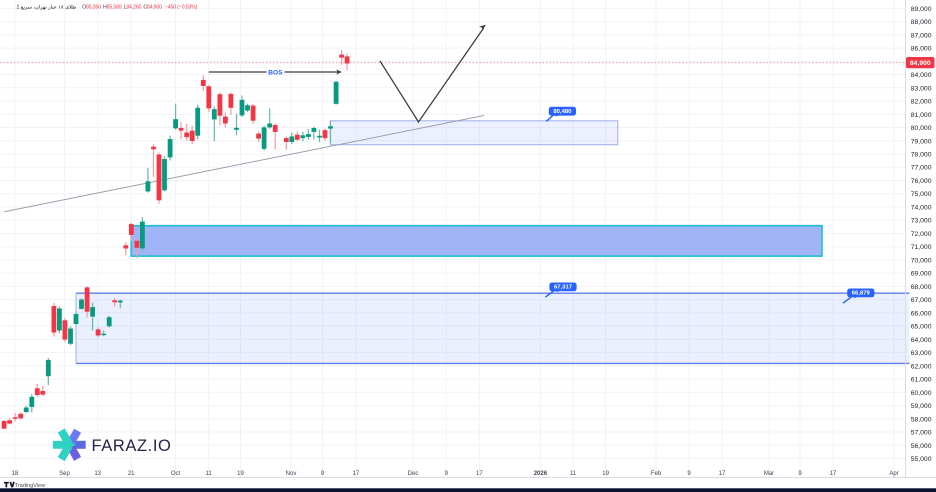 This screenshot has width=936, height=492. I want to click on svg-text: 69,000, so click(921, 274).